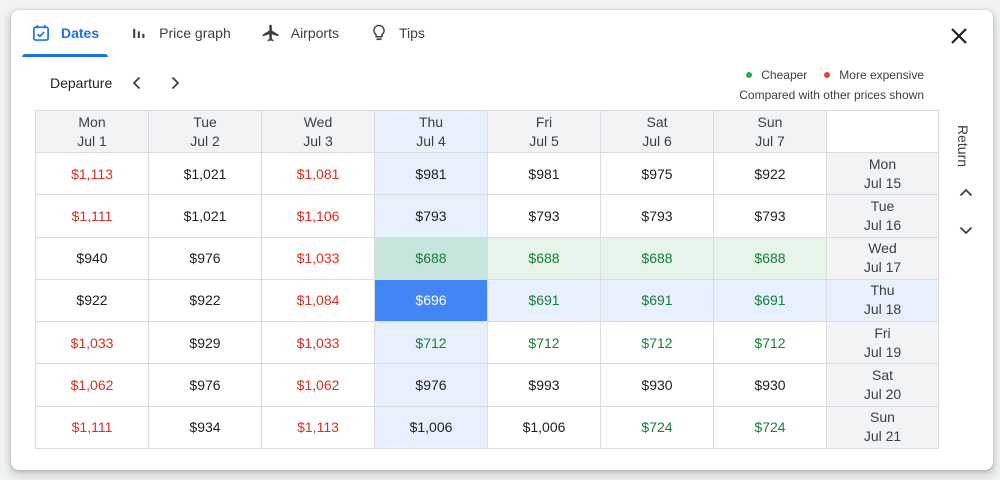  What do you see at coordinates (318, 300) in the screenshot?
I see `price-cell: $1,084` at bounding box center [318, 300].